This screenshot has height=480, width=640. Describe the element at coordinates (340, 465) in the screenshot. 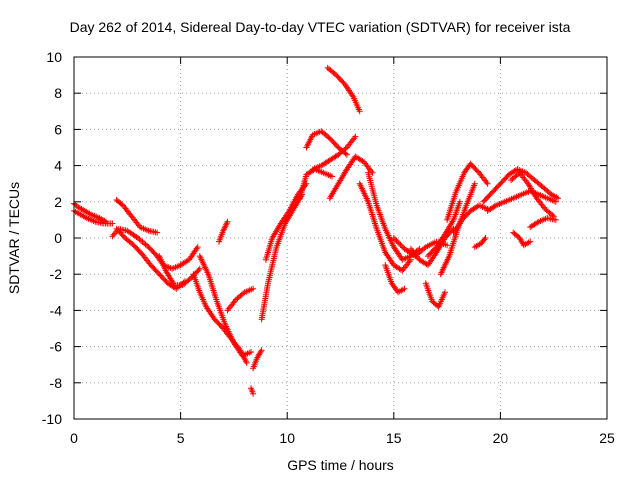

I see `x-axis-label: GPS time / hours` at that location.